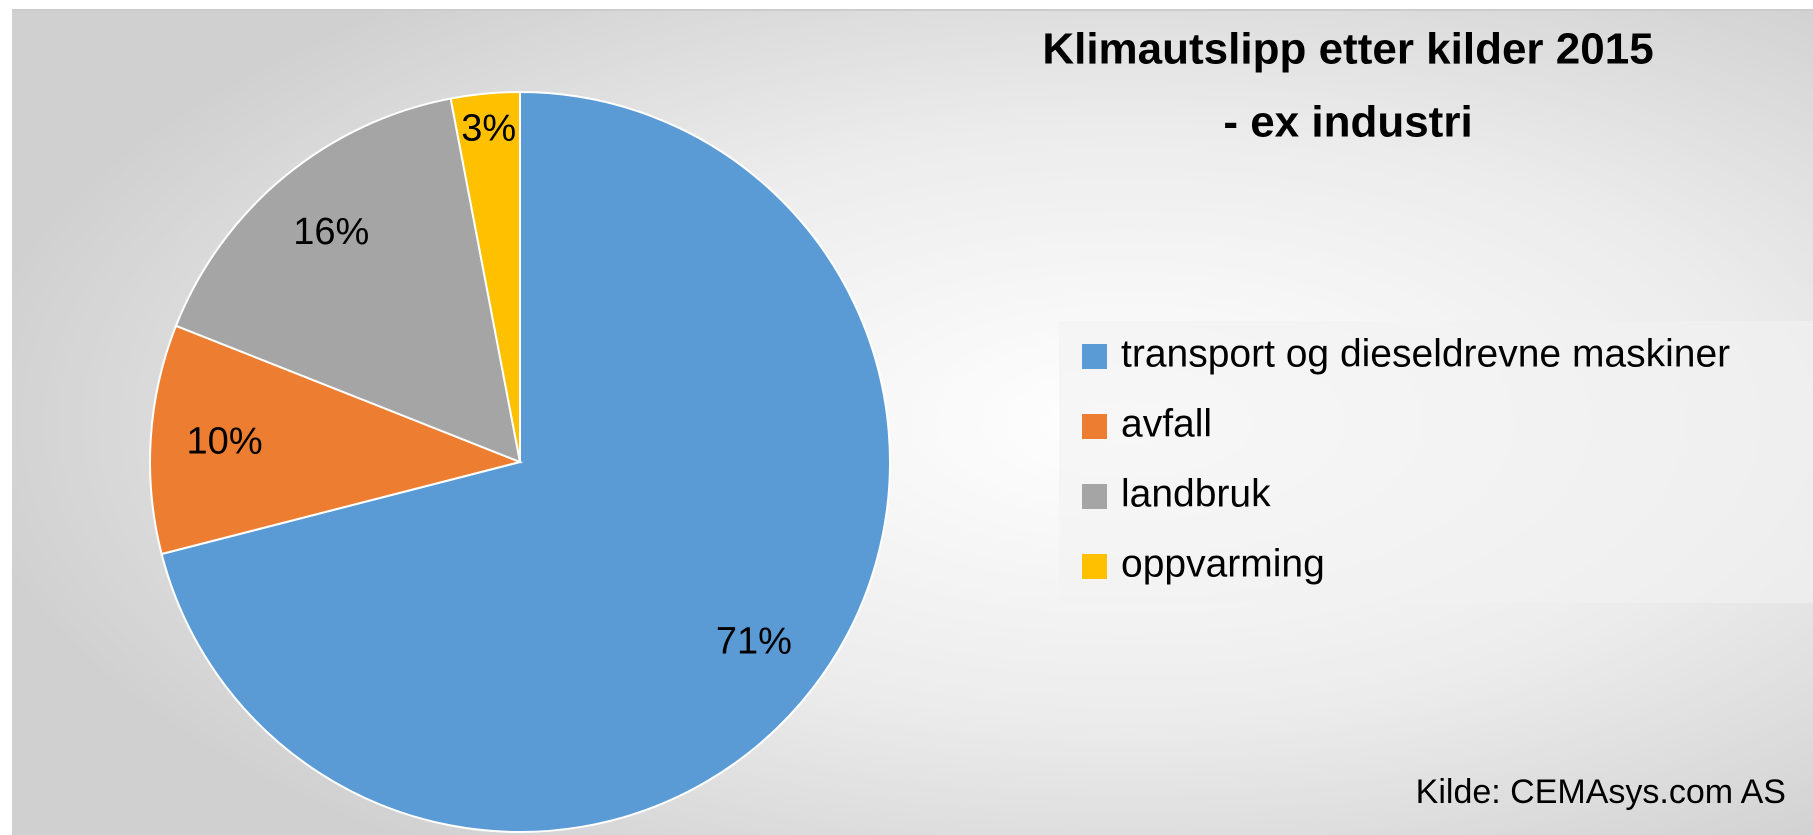 This screenshot has width=1813, height=835. What do you see at coordinates (1223, 563) in the screenshot?
I see `legend-label: oppvarming` at bounding box center [1223, 563].